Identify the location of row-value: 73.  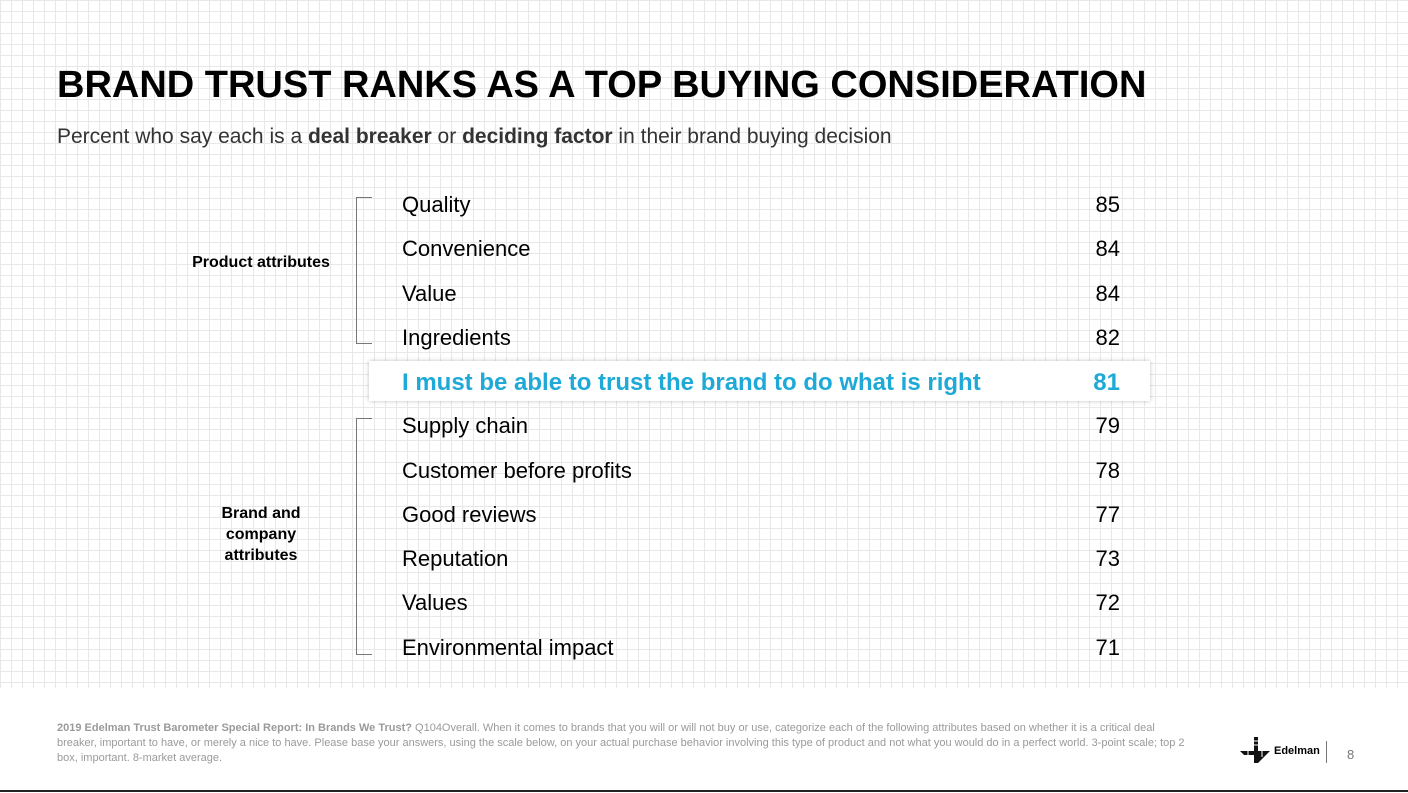
(1107, 558).